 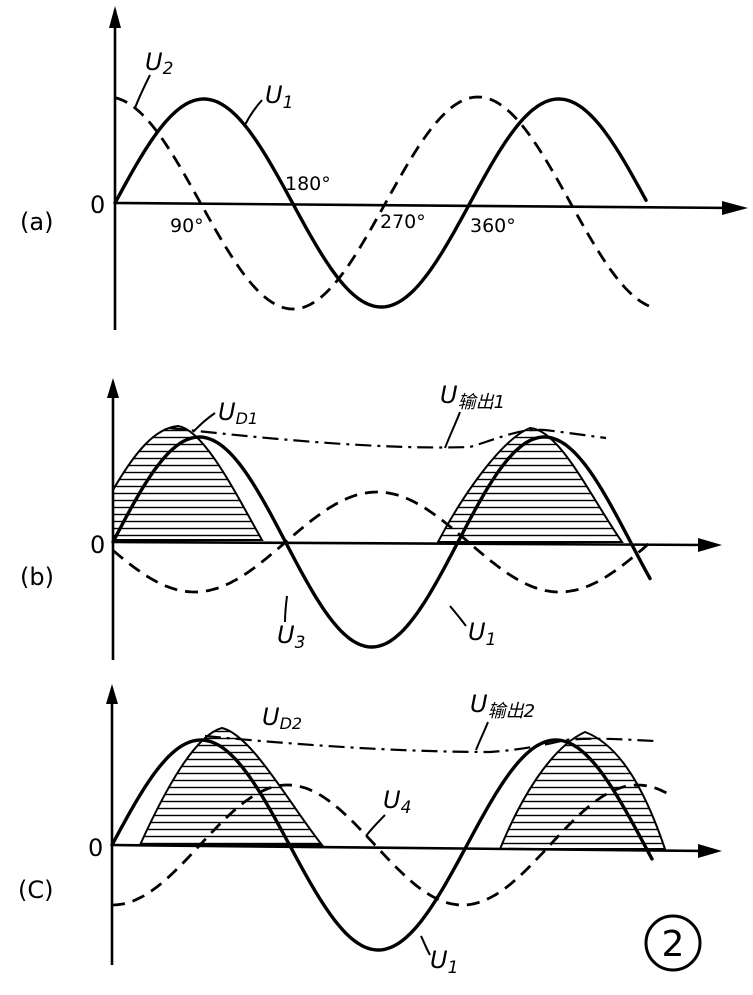 I want to click on panel-c-label: (C), so click(x=35, y=890).